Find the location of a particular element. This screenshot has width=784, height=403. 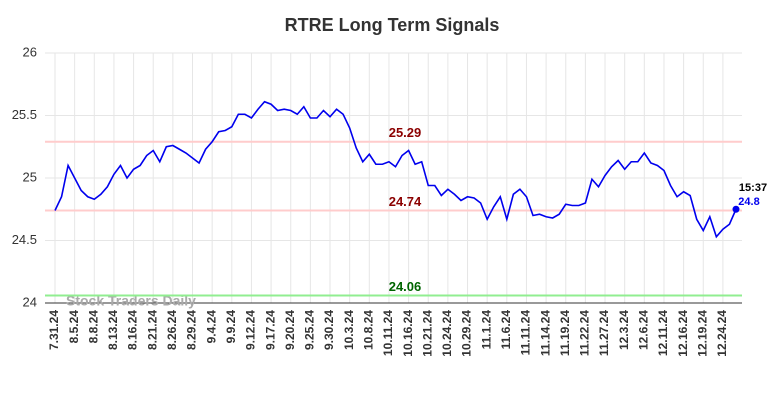

x-tick-label: 9.4.24 is located at coordinates (211, 327).